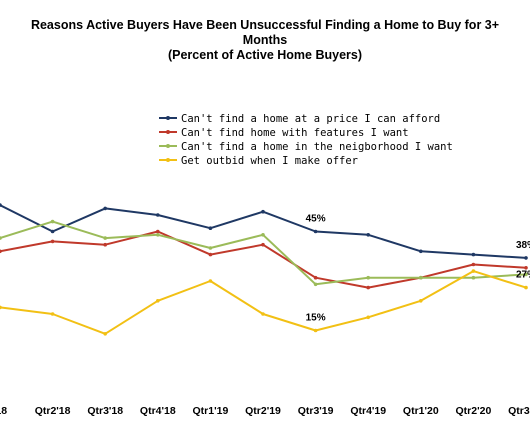  What do you see at coordinates (53, 411) in the screenshot?
I see `x-tick-label: Qtr2'18` at bounding box center [53, 411].